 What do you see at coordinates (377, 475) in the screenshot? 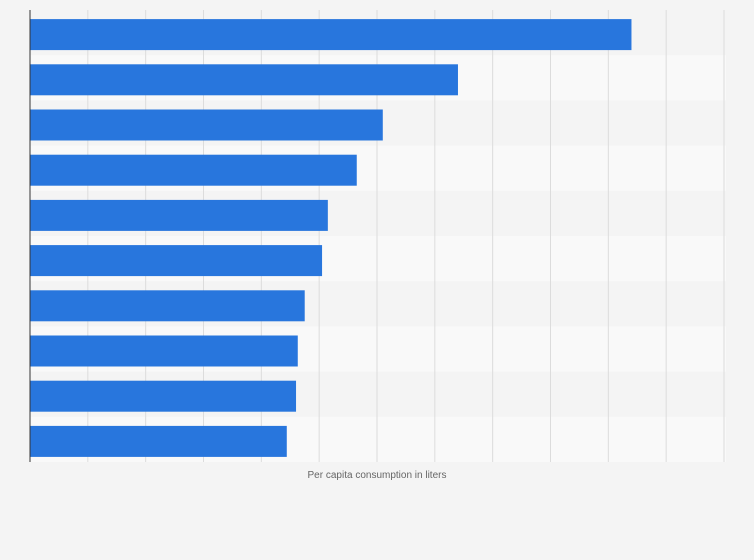
I see `x-axis-label: Per capita consumption in liters` at bounding box center [377, 475].